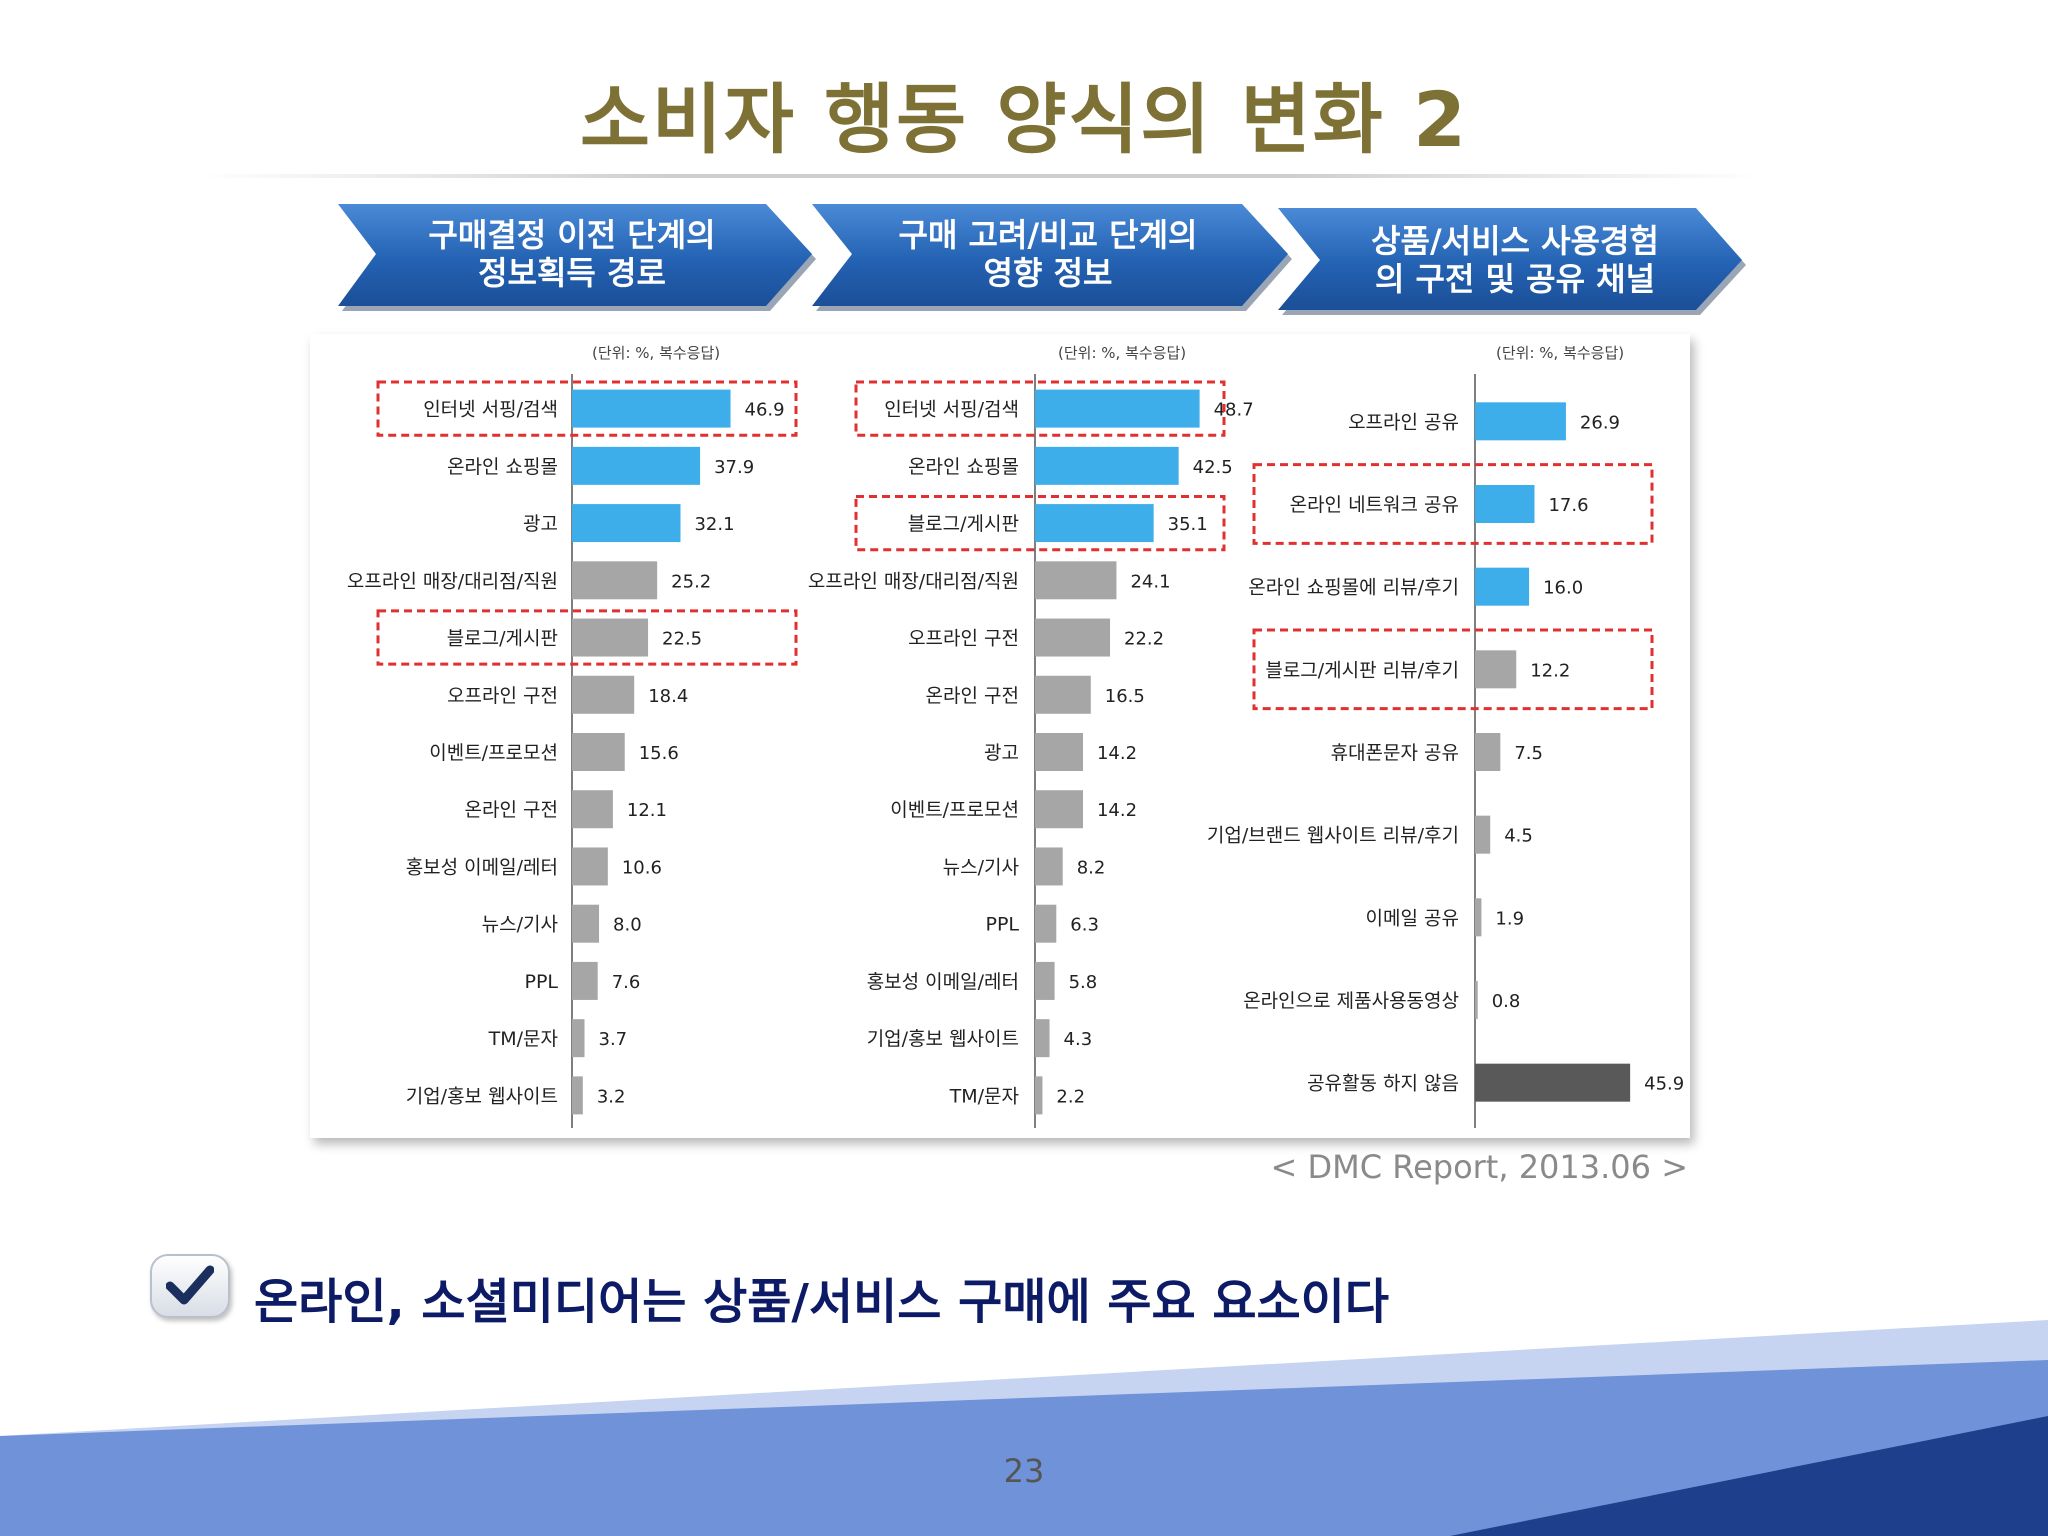 The width and height of the screenshot is (2048, 1536). Describe the element at coordinates (627, 925) in the screenshot. I see `value-label: 8.0` at that location.